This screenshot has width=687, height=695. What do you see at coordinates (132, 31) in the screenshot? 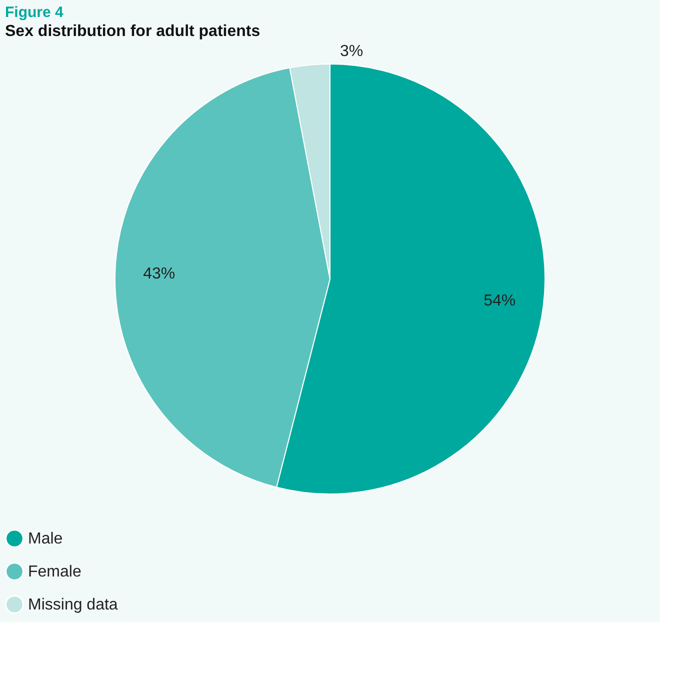
I see `chart-subtitle: Sex distribution for adult patients` at bounding box center [132, 31].